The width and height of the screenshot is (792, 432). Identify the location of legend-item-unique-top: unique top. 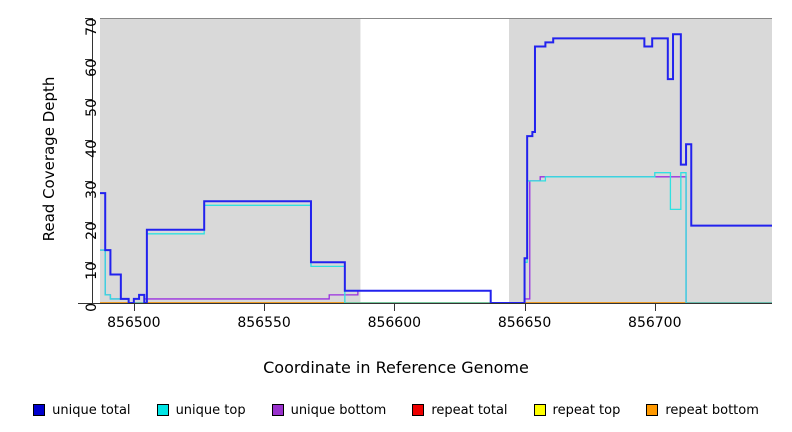
(201, 410).